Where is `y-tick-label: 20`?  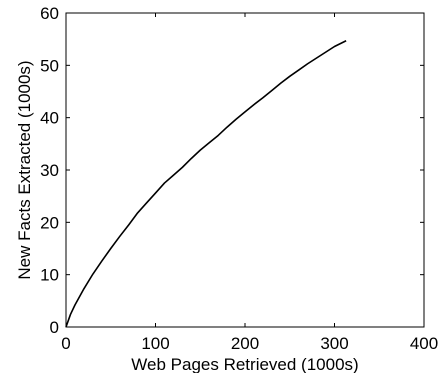 y-tick-label: 20 is located at coordinates (49, 222).